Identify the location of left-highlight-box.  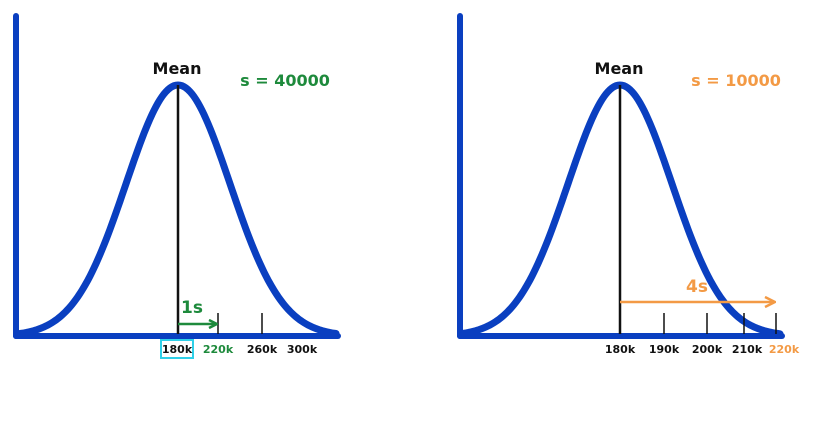
(177, 349).